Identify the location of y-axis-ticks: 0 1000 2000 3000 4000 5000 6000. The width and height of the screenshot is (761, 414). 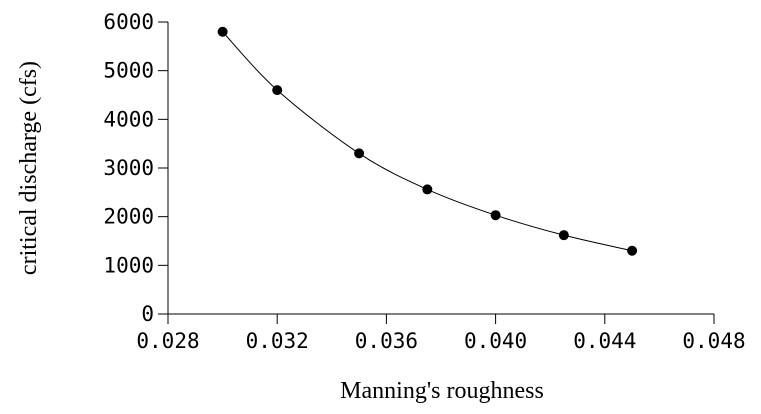
(135, 168).